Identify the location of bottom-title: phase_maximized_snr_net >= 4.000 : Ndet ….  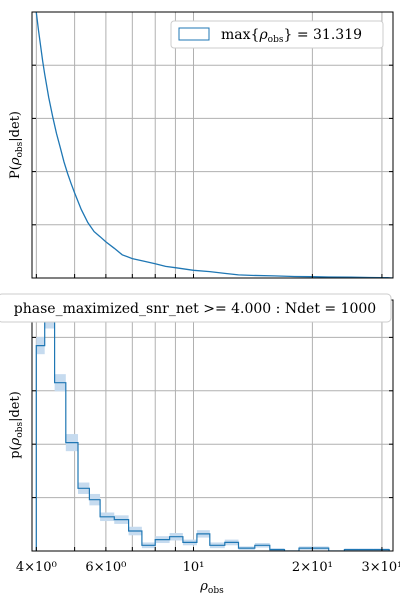
(195, 309).